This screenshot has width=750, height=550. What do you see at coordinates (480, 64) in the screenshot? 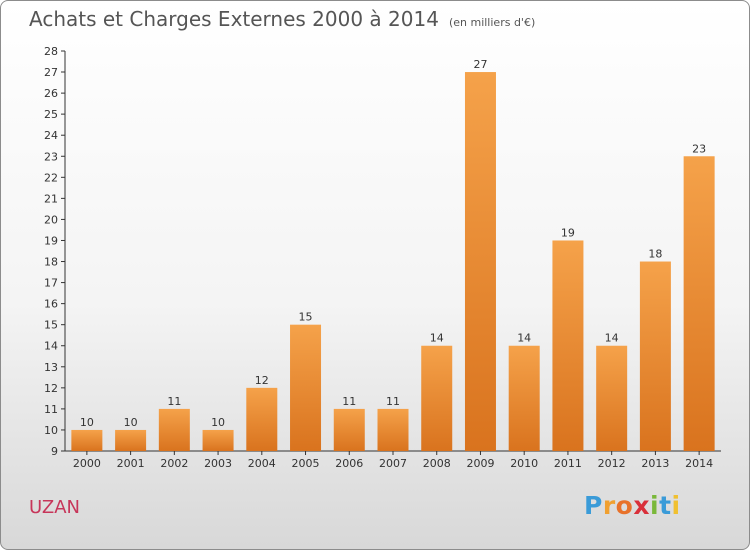
I see `bar-value-label: 27` at bounding box center [480, 64].